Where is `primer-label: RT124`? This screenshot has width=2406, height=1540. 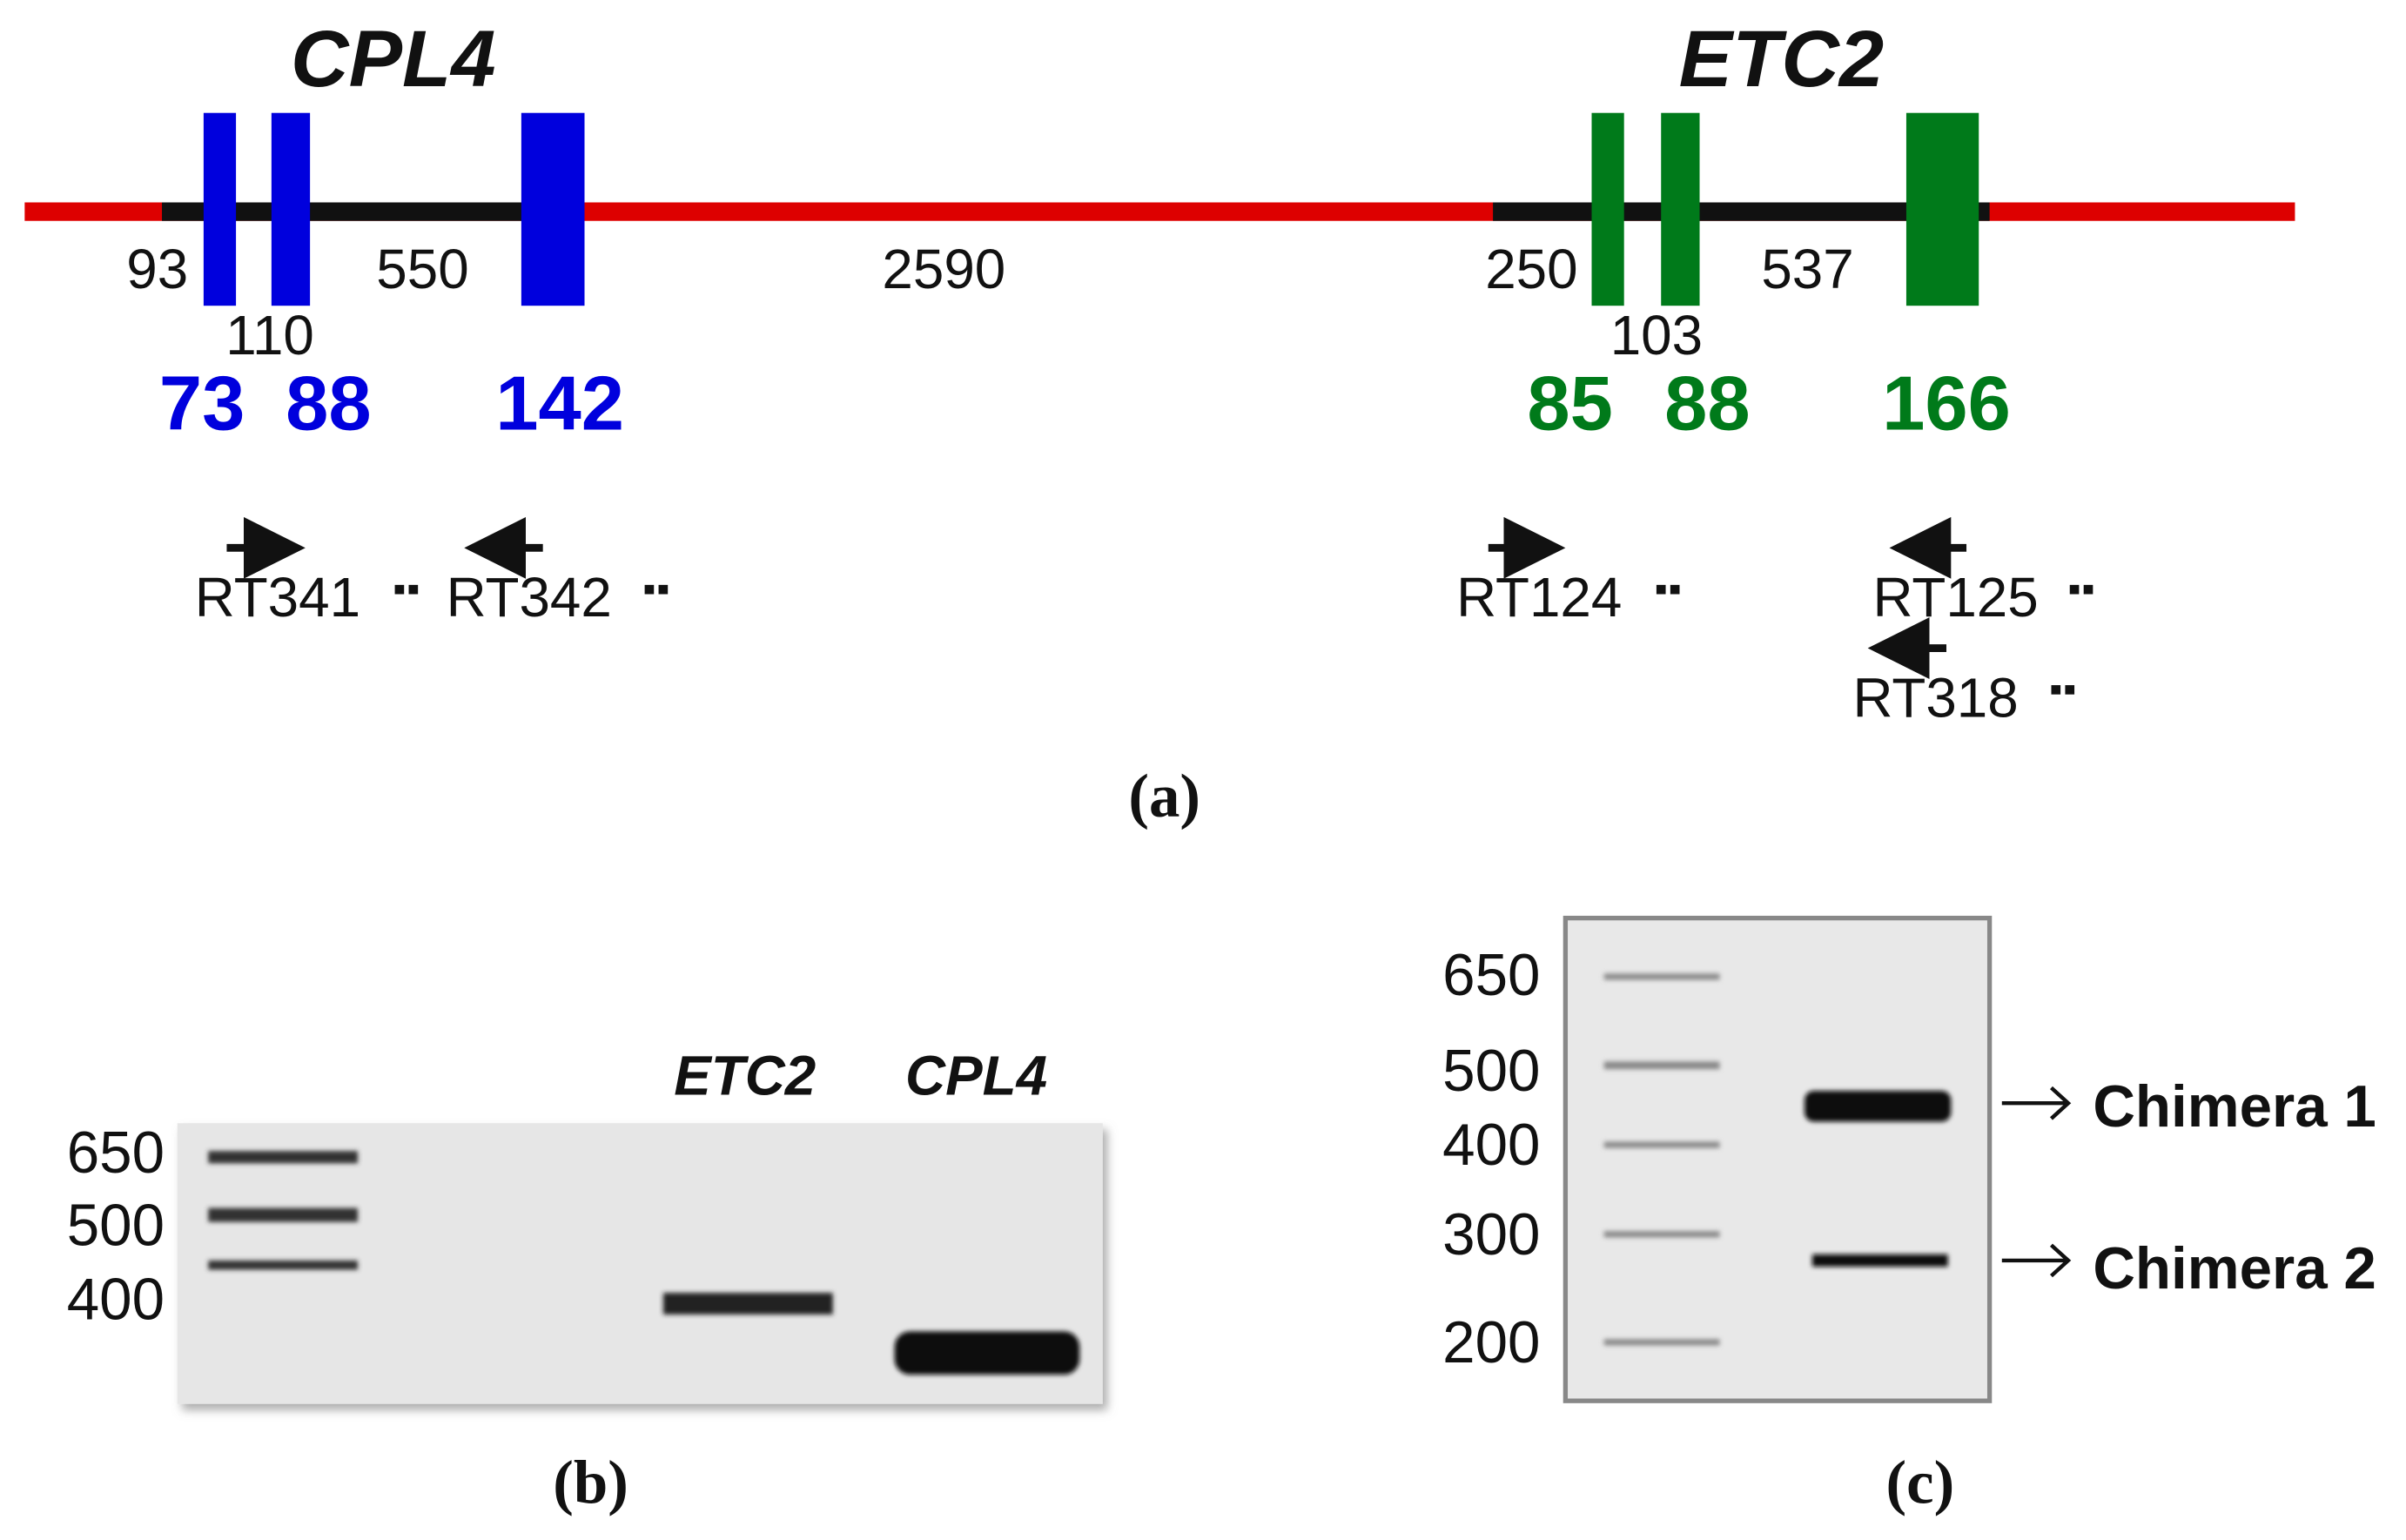
primer-label: RT124 is located at coordinates (1539, 598).